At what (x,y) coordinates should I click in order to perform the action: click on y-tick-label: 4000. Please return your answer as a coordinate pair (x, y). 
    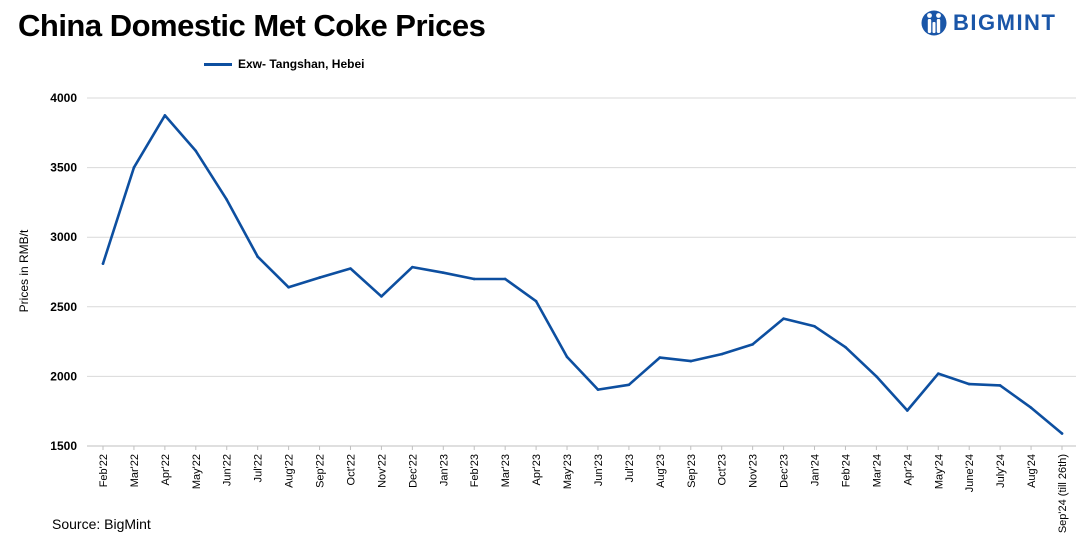
    Looking at the image, I should click on (63, 98).